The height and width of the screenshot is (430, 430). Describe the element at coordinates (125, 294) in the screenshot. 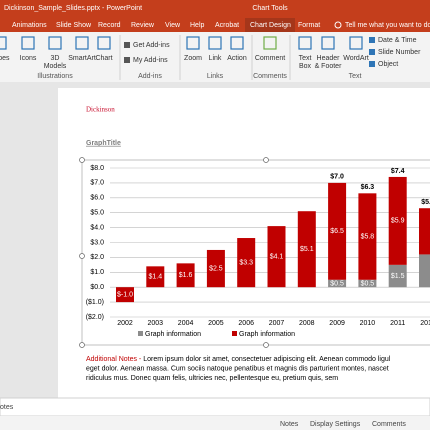

I see `data-label: $-1.0` at that location.